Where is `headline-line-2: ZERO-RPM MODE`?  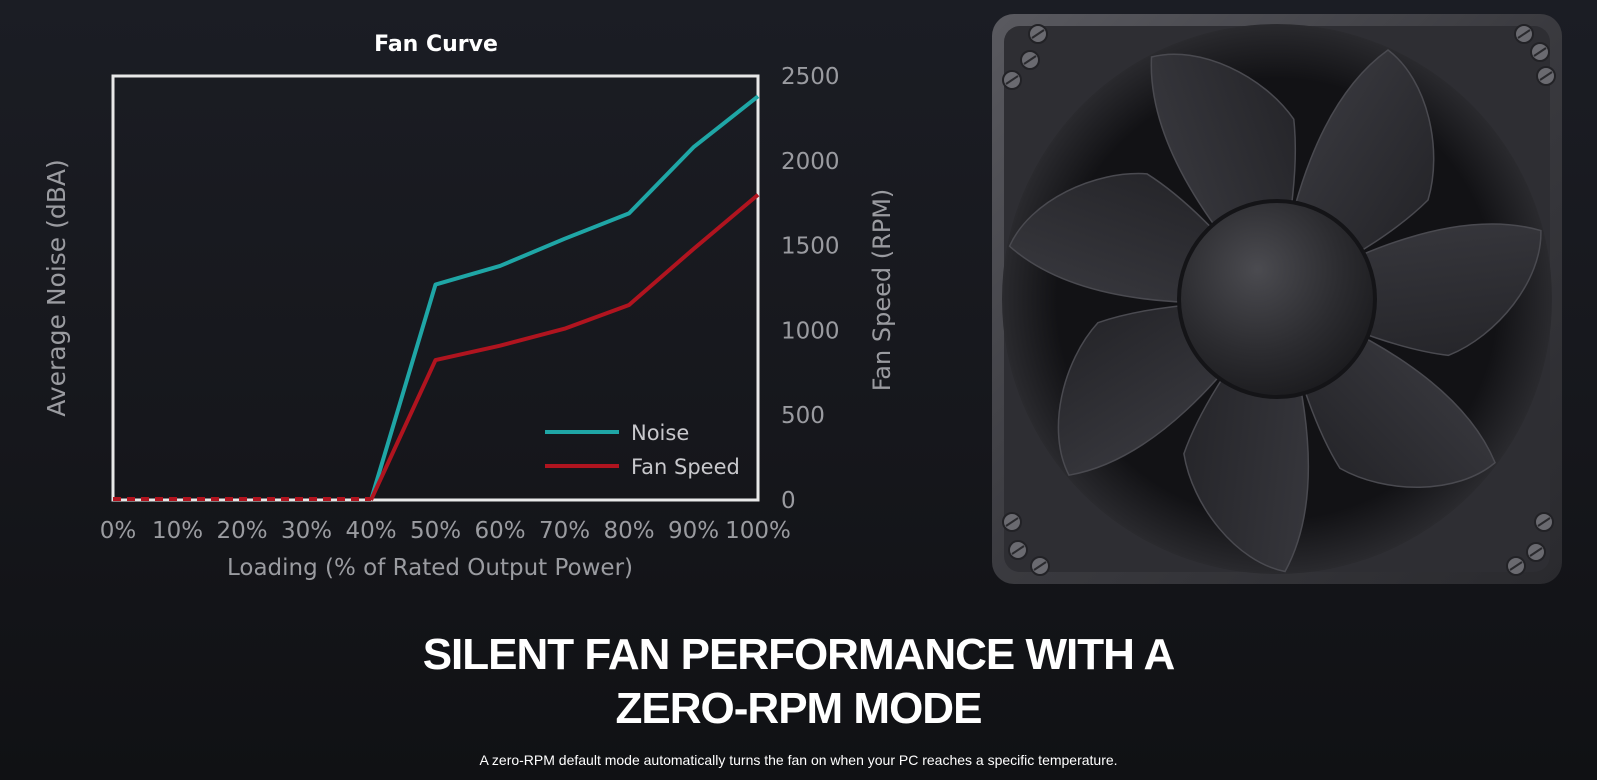 headline-line-2: ZERO-RPM MODE is located at coordinates (799, 708).